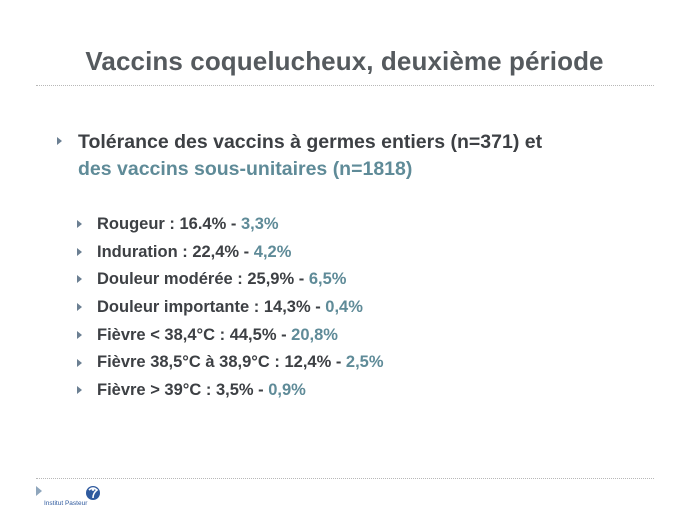  I want to click on list-item: Fièvre 38,5°C à 38,9°C : 12,4% - 2,5%, so click(240, 364).